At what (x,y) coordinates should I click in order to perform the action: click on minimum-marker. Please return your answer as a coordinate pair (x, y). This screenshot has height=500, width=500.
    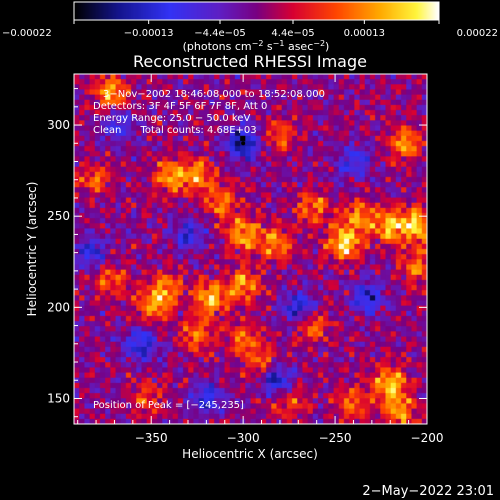
    Looking at the image, I should click on (243, 143).